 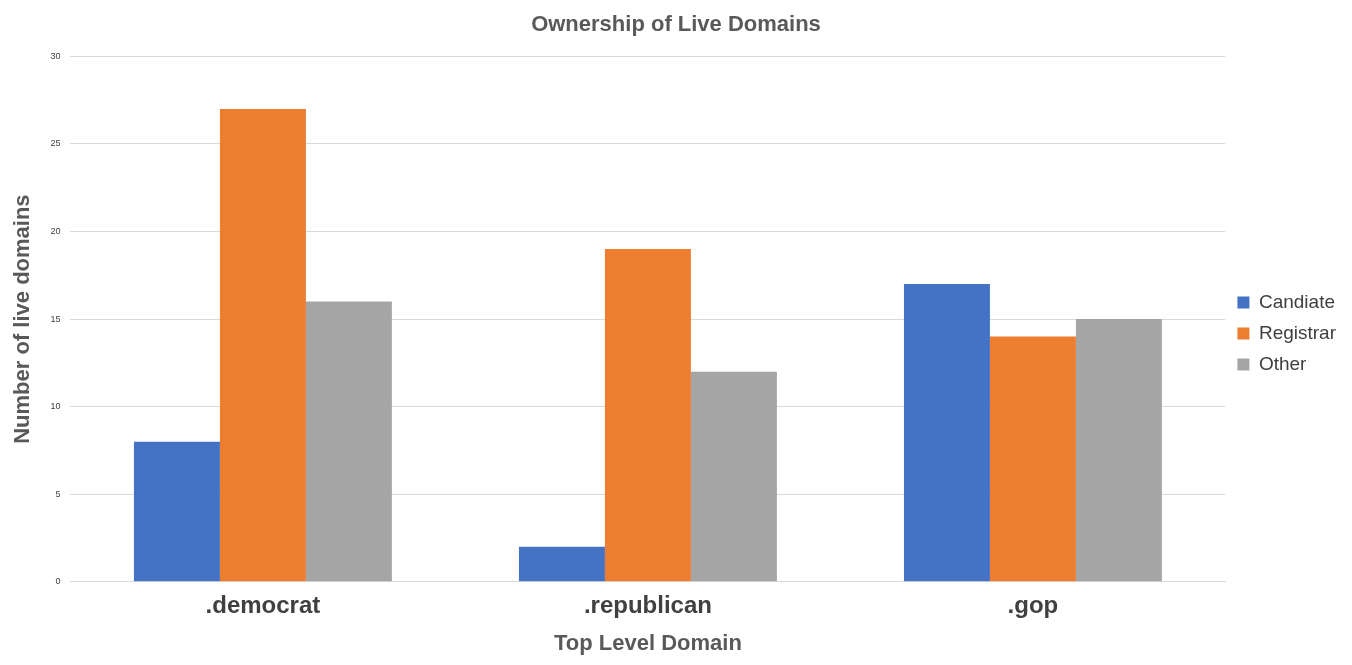 I want to click on x-axis-title: Top Level Domain, so click(x=648, y=642).